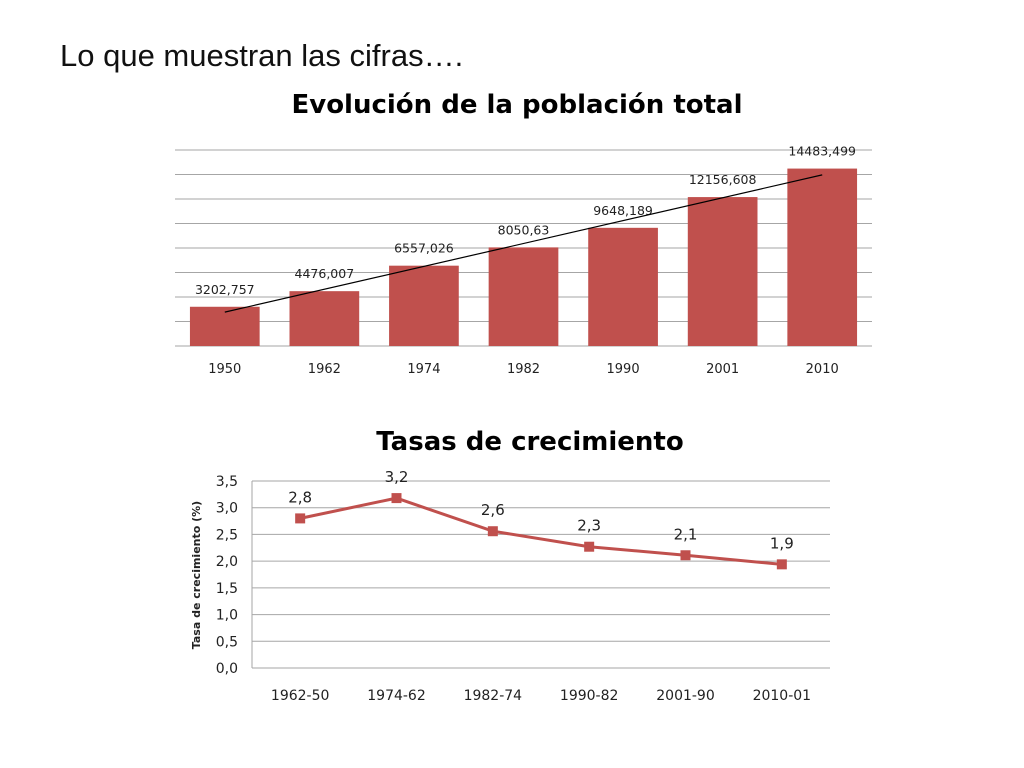 The height and width of the screenshot is (768, 1024). I want to click on y-tick-label: 1,0, so click(227, 616).